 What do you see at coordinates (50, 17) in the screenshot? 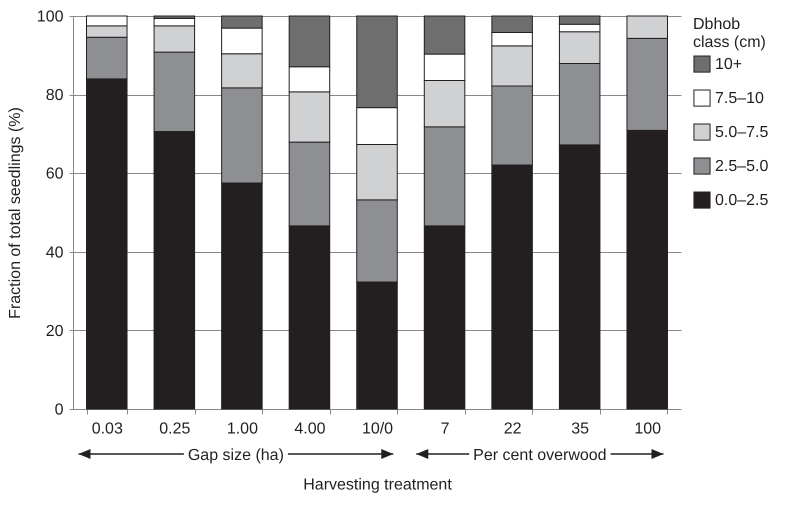
I see `y-tick-label: 100` at bounding box center [50, 17].